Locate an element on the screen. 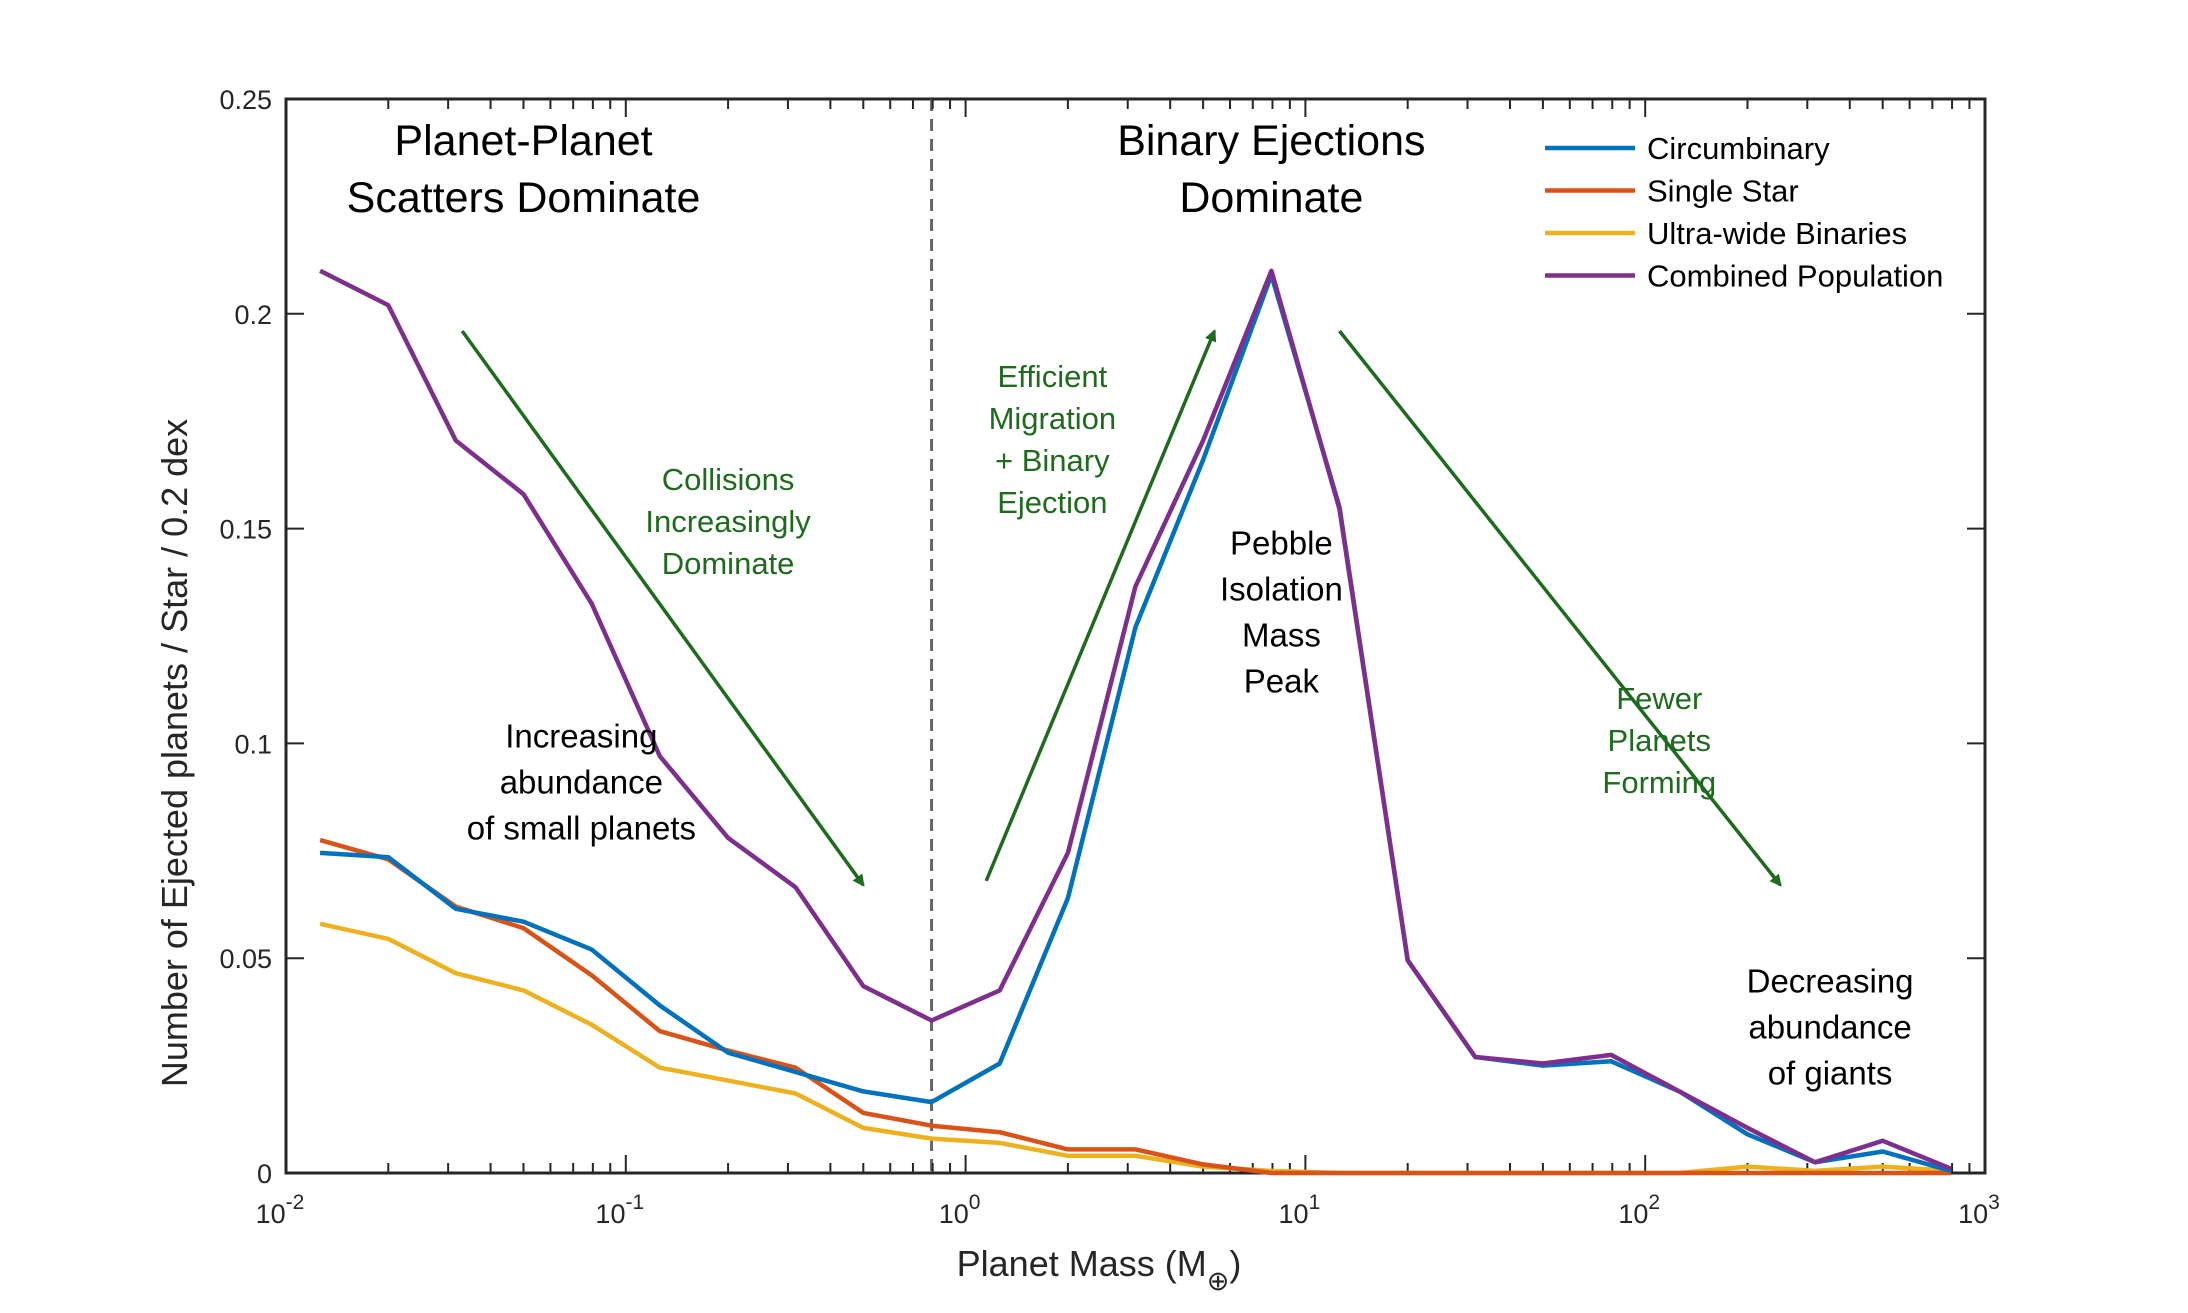 The width and height of the screenshot is (2188, 1313). annotation-line: Increasingly is located at coordinates (728, 521).